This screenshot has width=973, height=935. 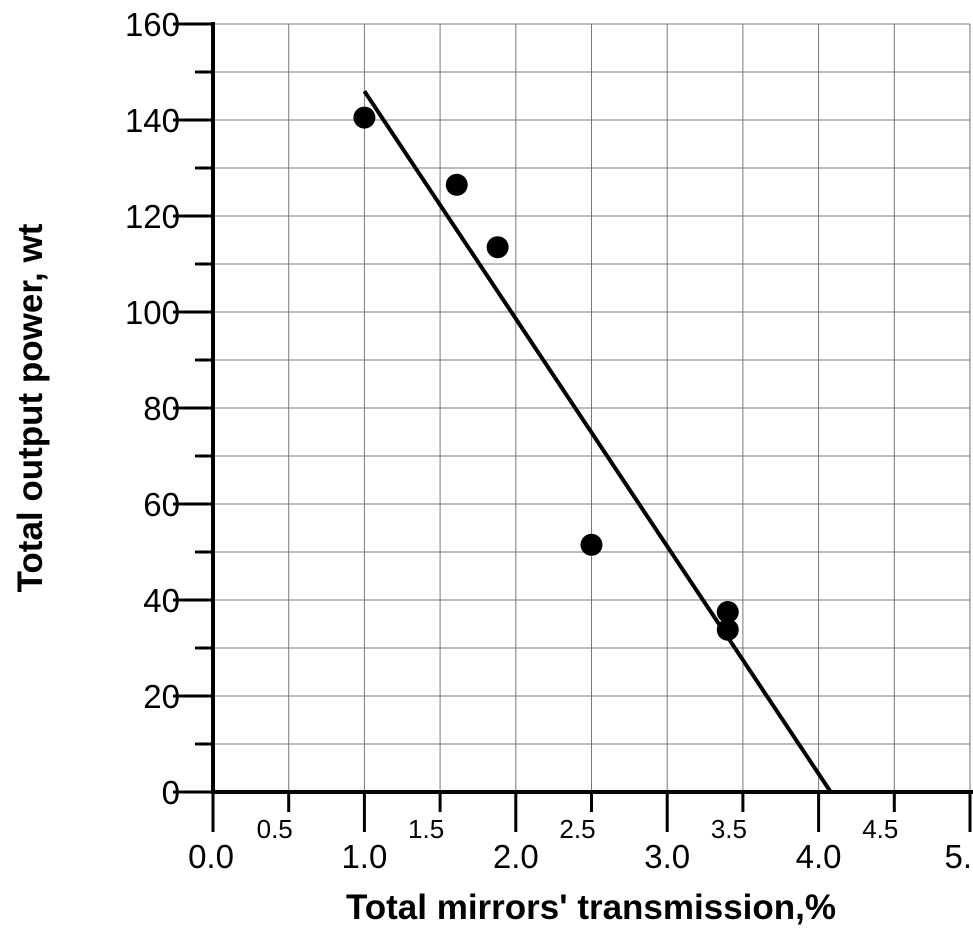 I want to click on y-tick-label: 80, so click(x=161, y=408).